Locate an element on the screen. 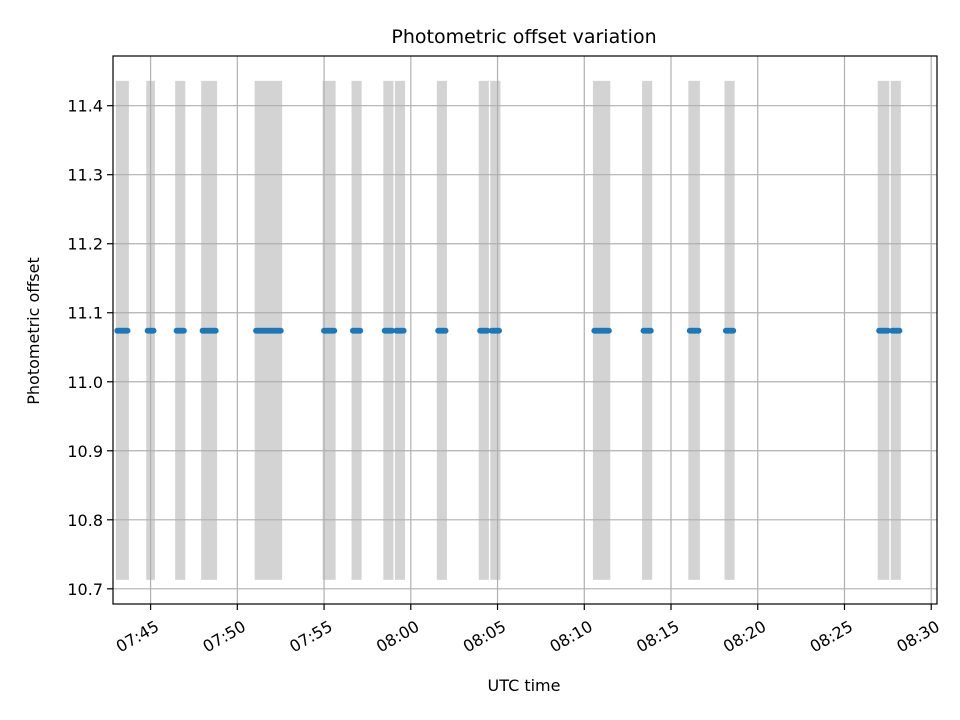 This screenshot has height=720, width=960. chart-title: Photometric offset variation is located at coordinates (523, 37).